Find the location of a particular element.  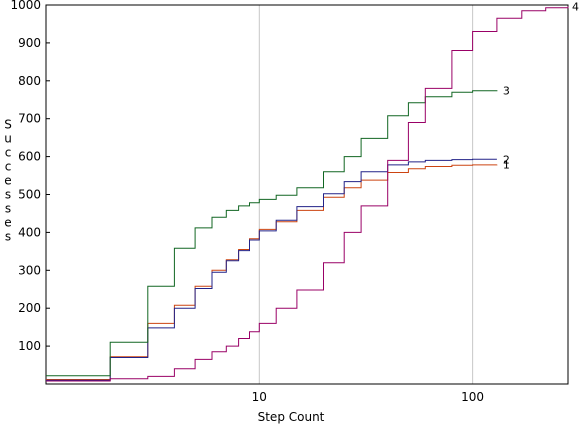

y-tick-label: 500 is located at coordinates (29, 195).